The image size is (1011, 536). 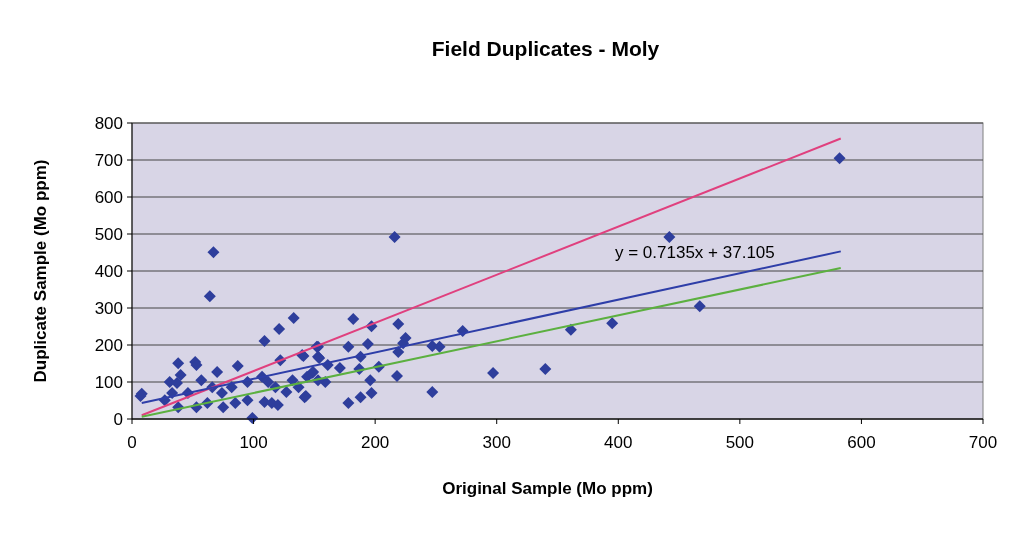 What do you see at coordinates (618, 442) in the screenshot?
I see `x-tick-label: 400` at bounding box center [618, 442].